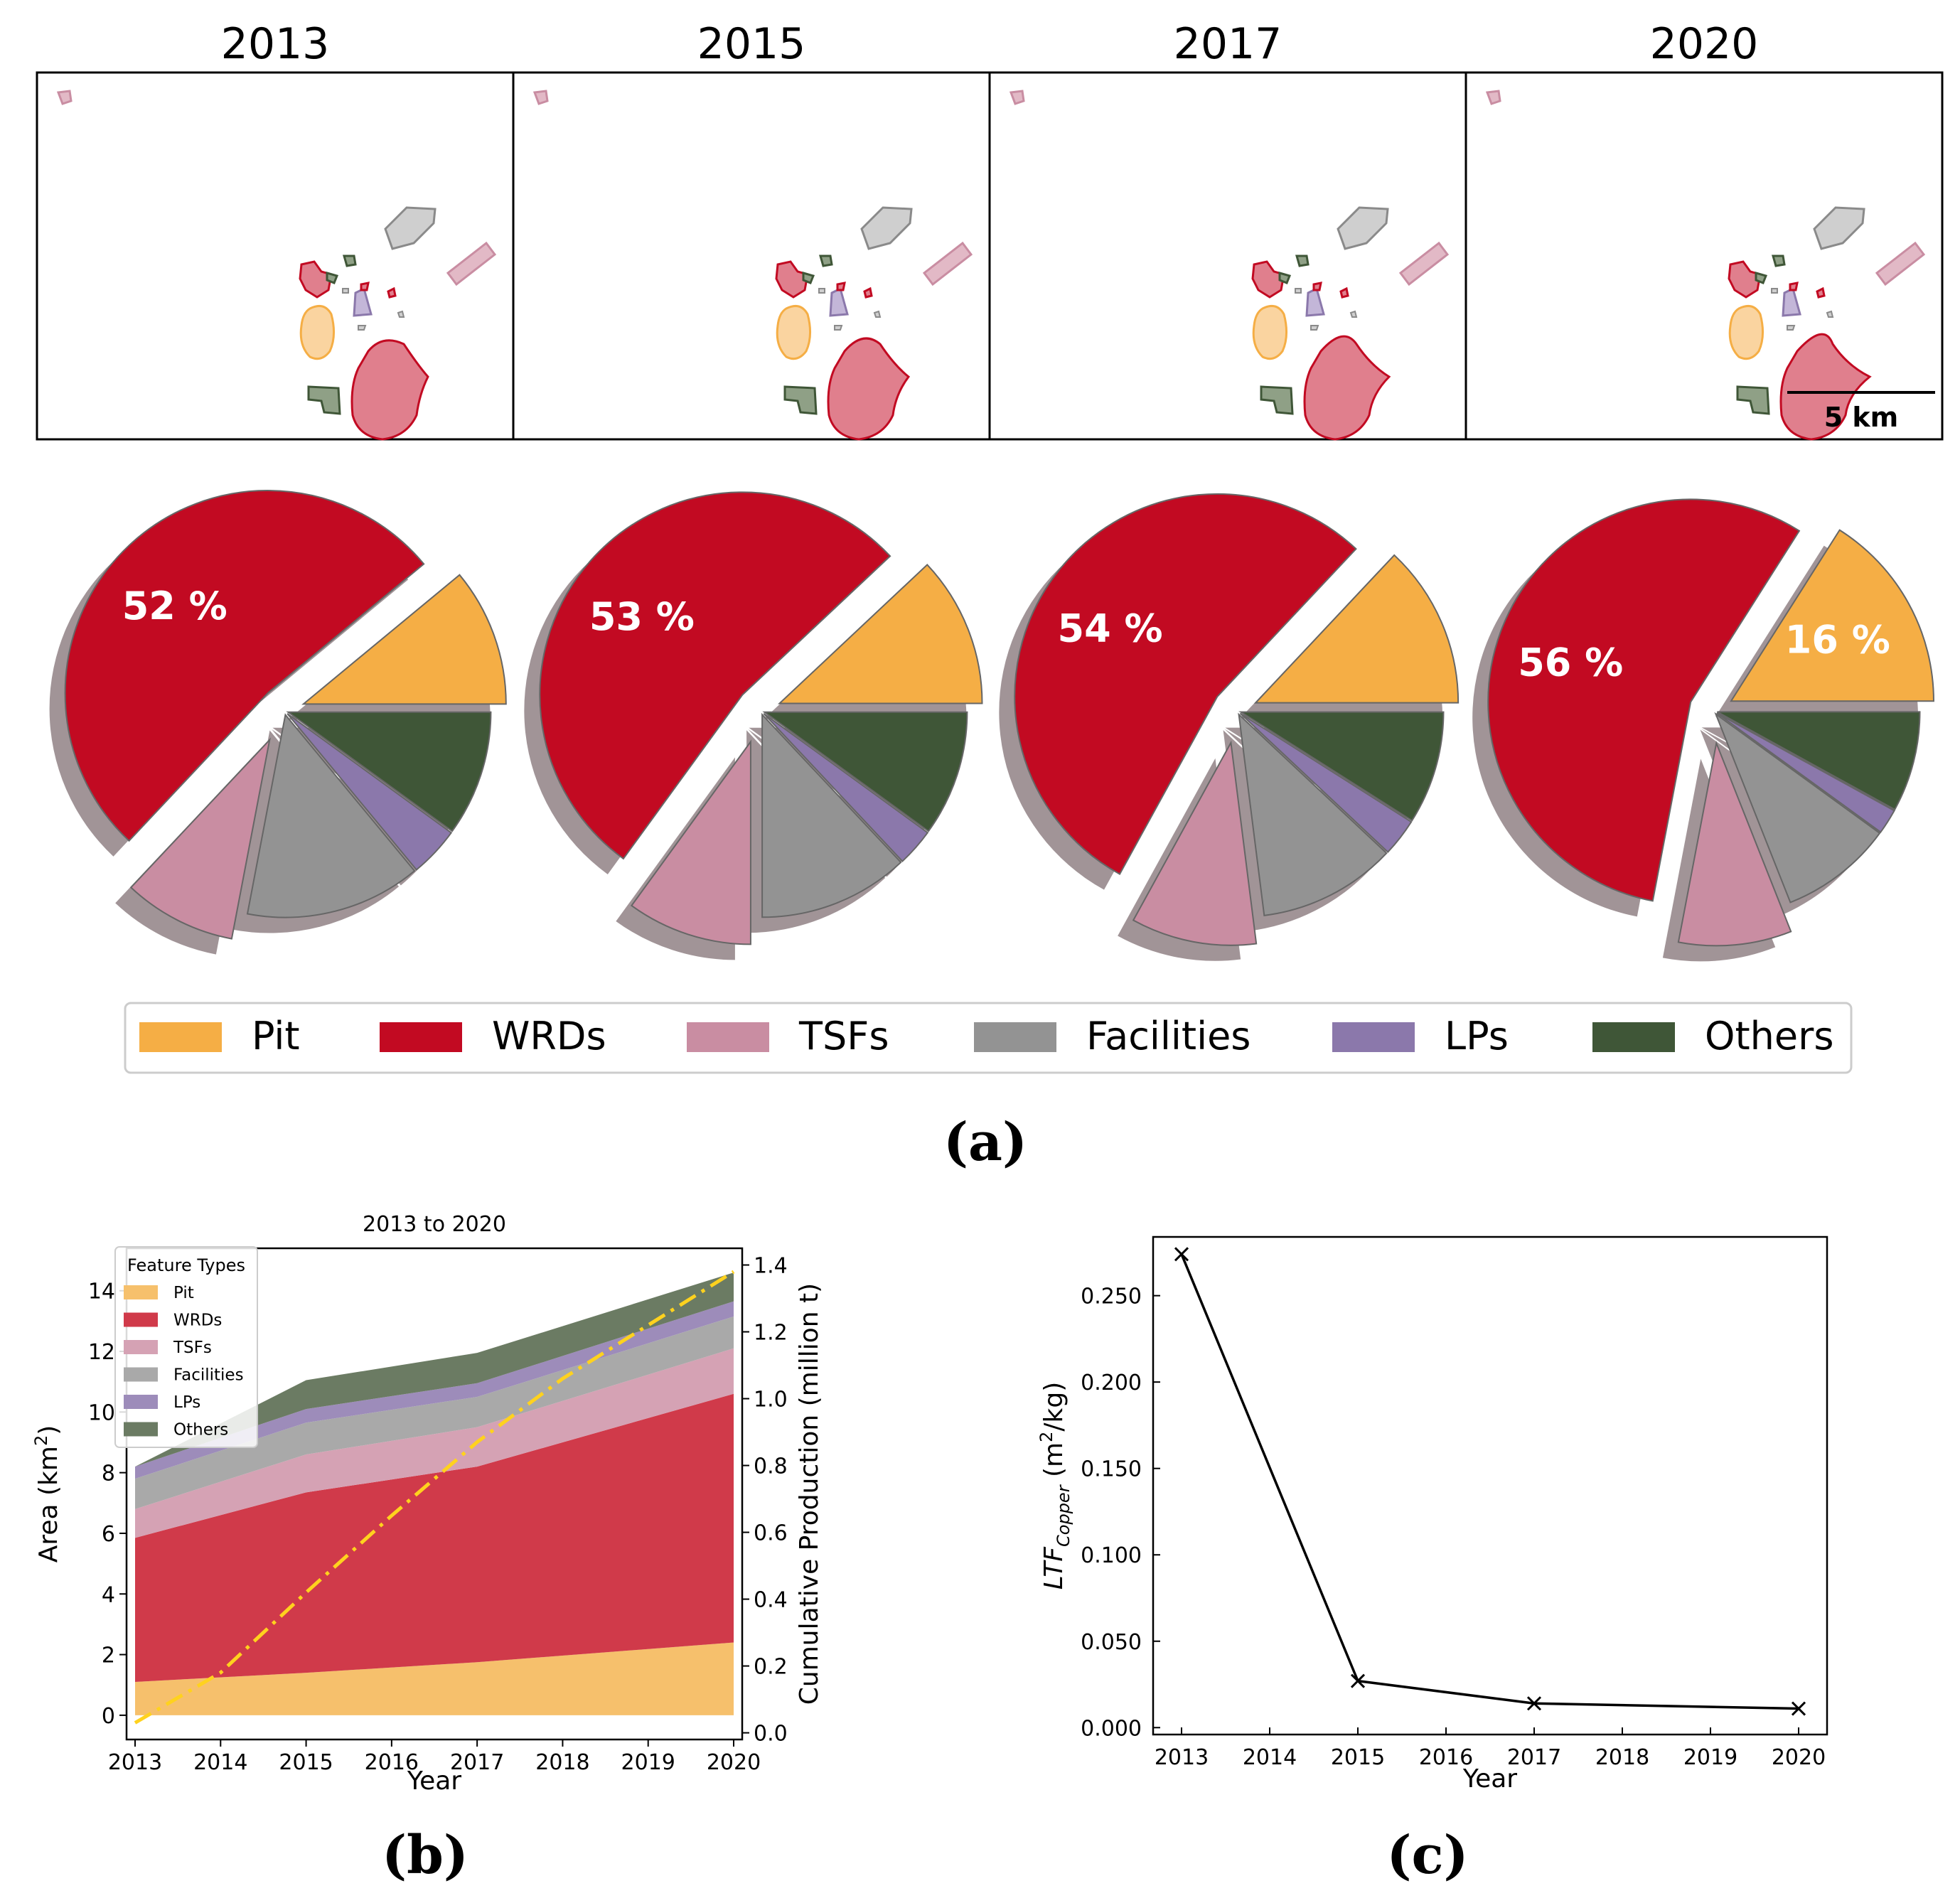 This screenshot has width=1960, height=1903. Describe the element at coordinates (101, 1412) in the screenshot. I see `y-tick-label: 10` at that location.